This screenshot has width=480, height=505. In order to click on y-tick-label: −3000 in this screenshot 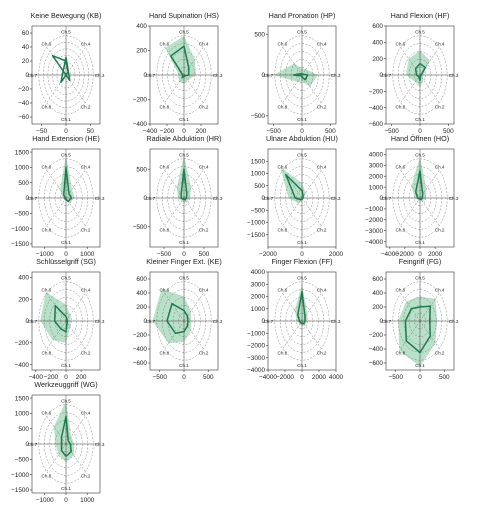, I will do `click(374, 231)`.